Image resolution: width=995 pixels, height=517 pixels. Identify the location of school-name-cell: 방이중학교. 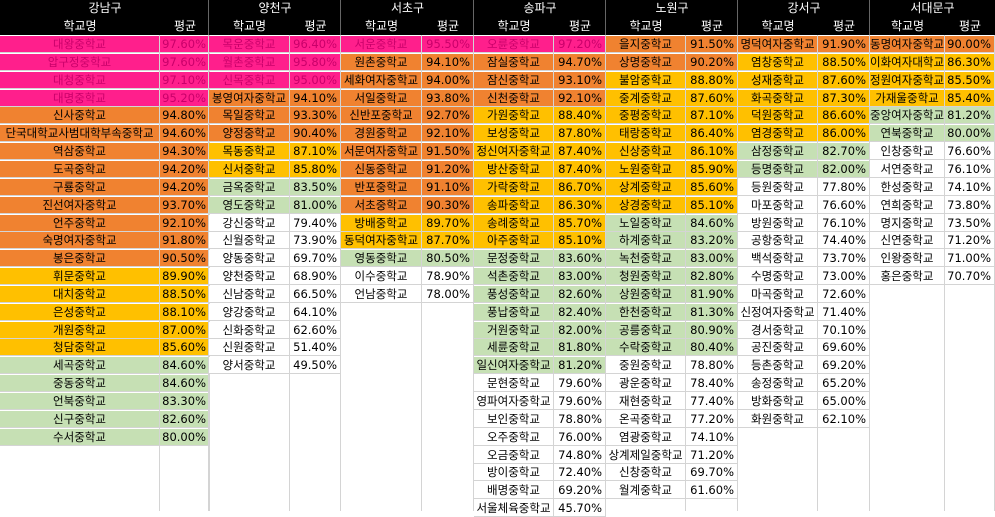
(514, 473).